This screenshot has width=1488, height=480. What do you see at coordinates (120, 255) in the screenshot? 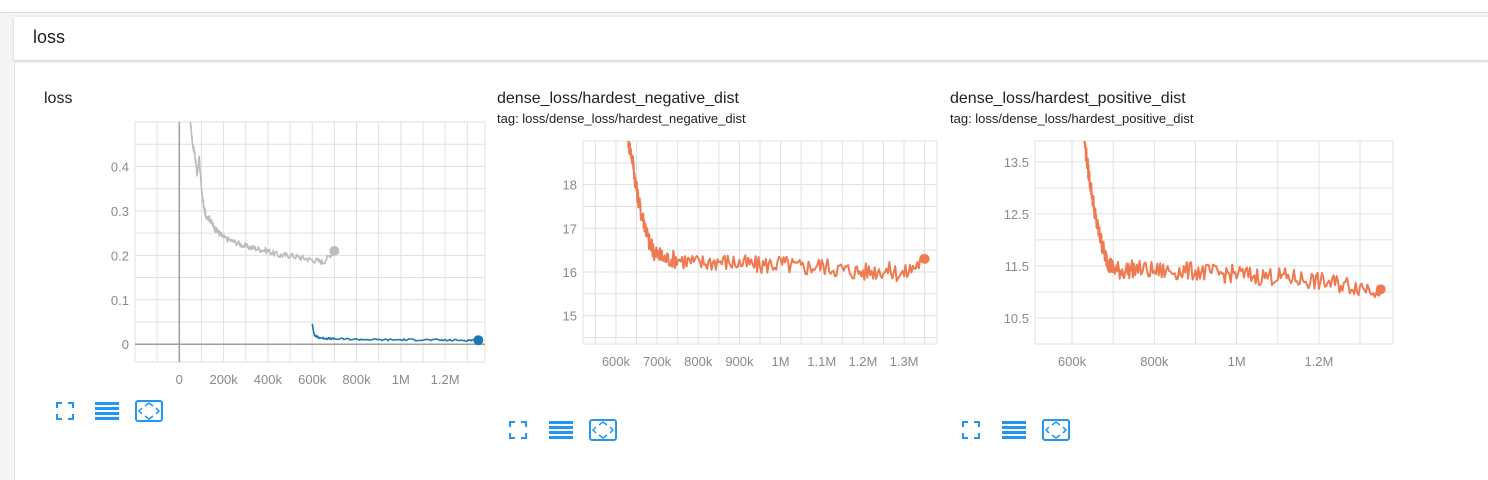
I see `y-tick-label: 0.2` at bounding box center [120, 255].